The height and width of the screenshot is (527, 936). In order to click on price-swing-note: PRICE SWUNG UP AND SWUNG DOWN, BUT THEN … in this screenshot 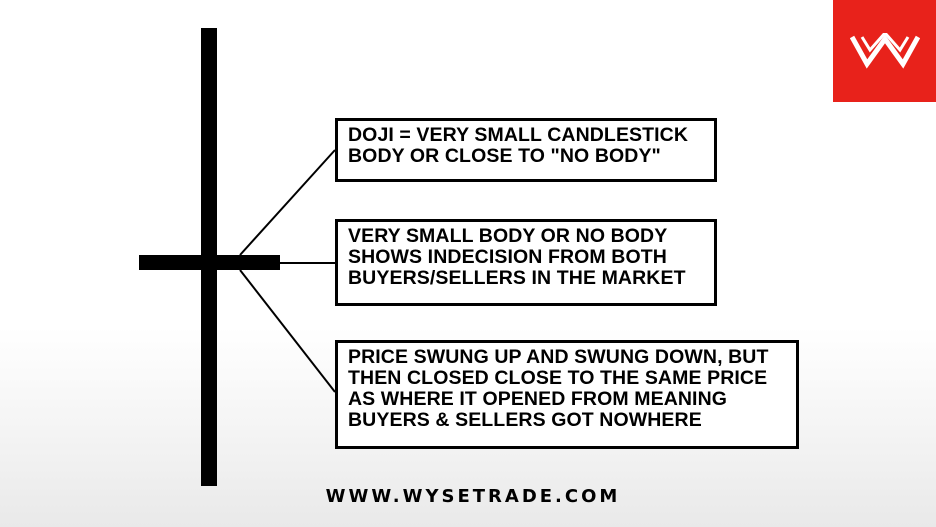, I will do `click(567, 394)`.